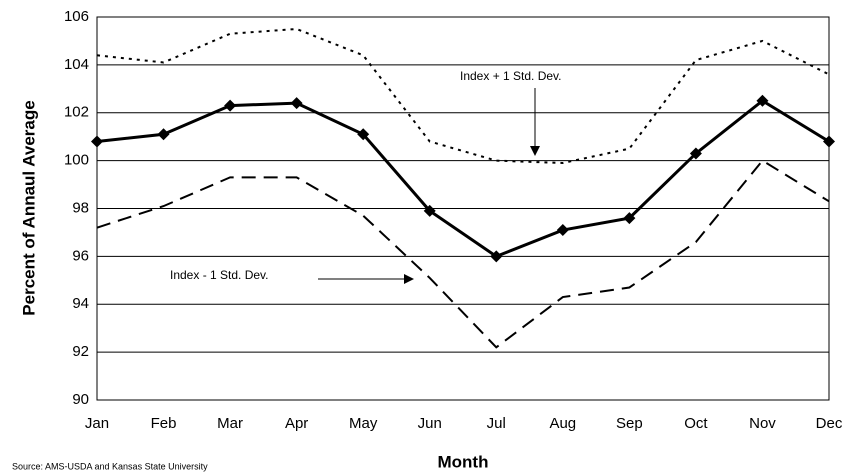 This screenshot has width=846, height=473. Describe the element at coordinates (629, 423) in the screenshot. I see `x-tick-label: Sep` at that location.